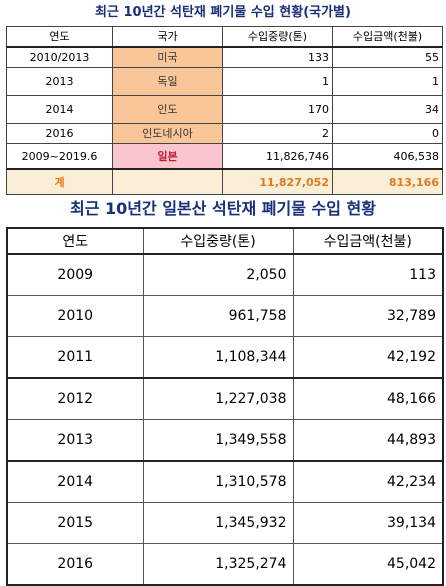  Describe the element at coordinates (223, 208) in the screenshot. I see `table2-title: 최근 10년간 일본산 석탄재 폐기물 수입 현황` at that location.